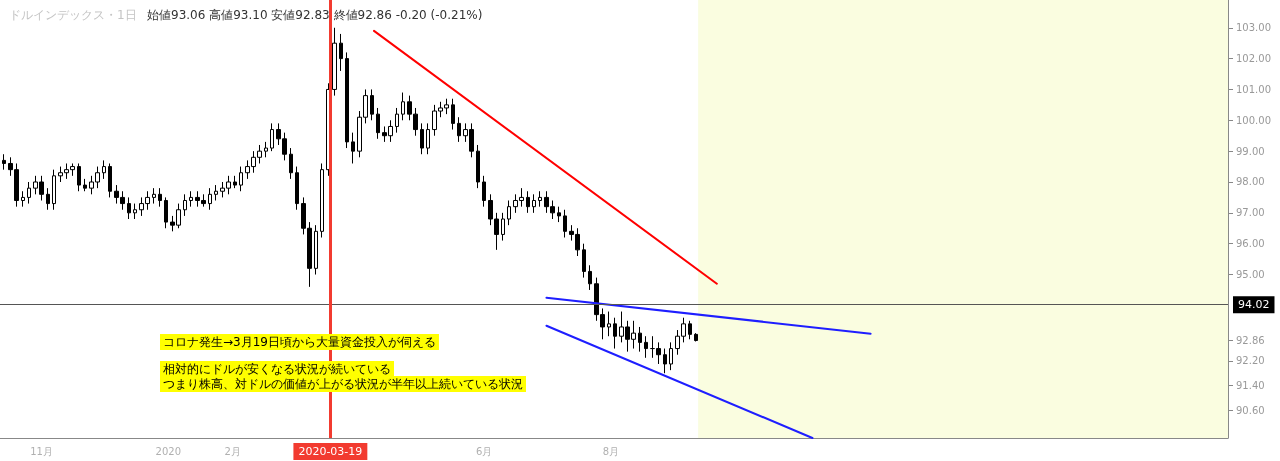 The height and width of the screenshot is (461, 1280). I want to click on y-tick-label: 98.00, so click(1250, 182).